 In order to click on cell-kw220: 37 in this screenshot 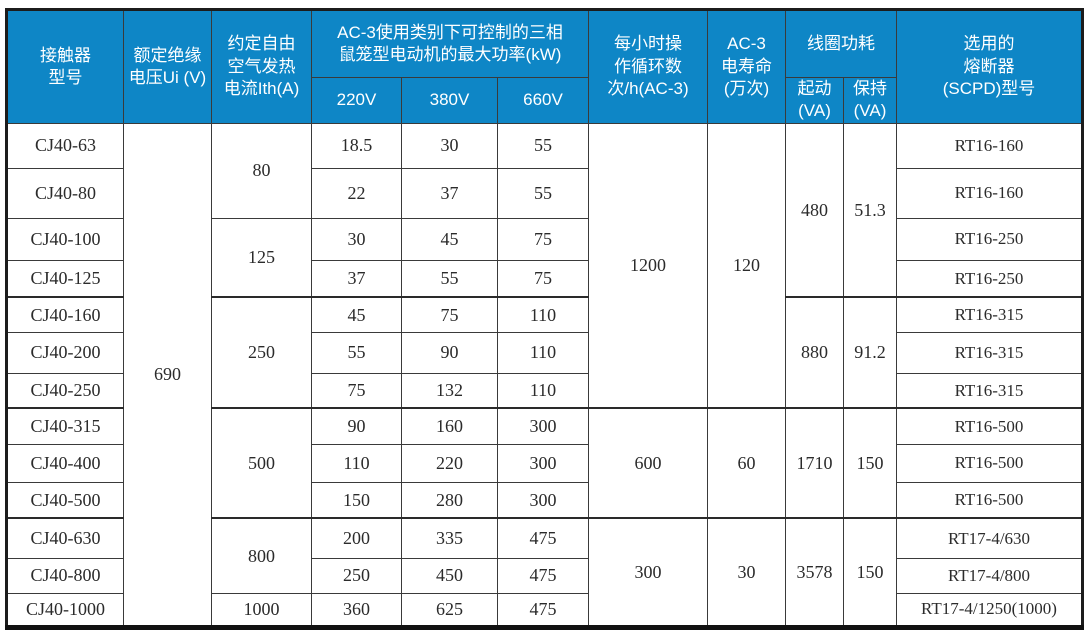, I will do `click(356, 278)`.